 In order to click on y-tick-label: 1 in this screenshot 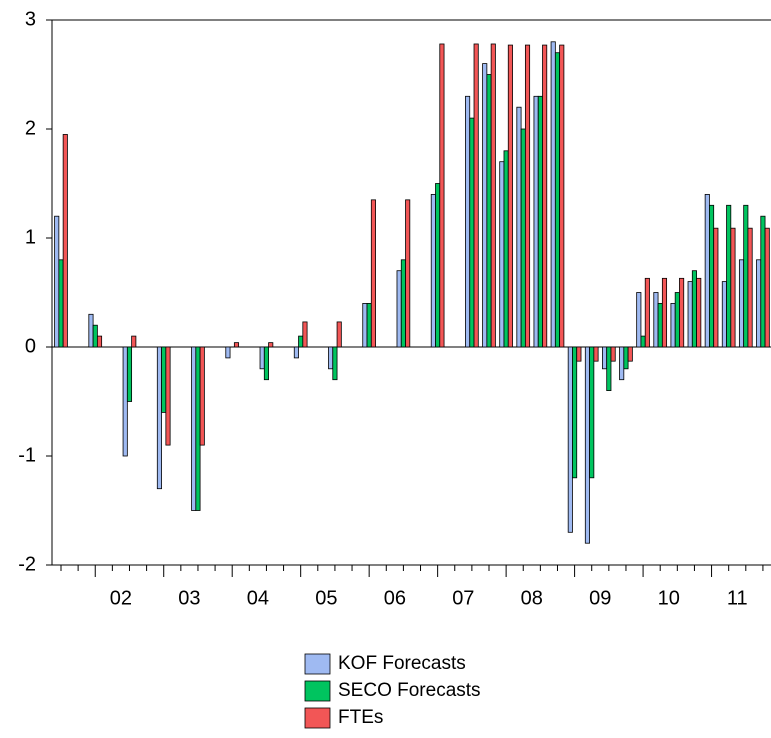, I will do `click(30, 237)`.